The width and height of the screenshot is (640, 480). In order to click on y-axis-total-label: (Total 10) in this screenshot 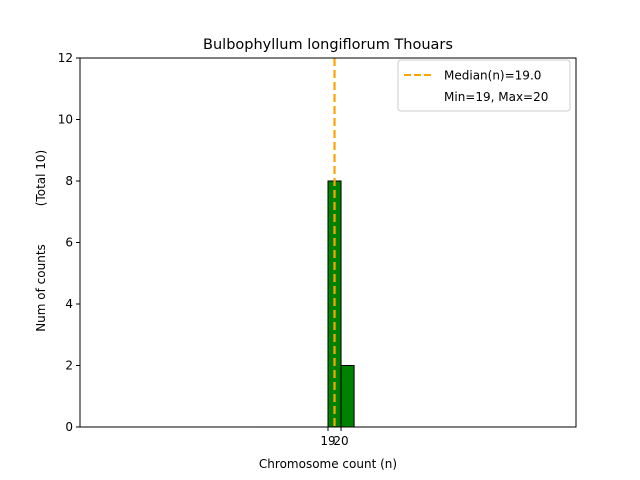, I will do `click(41, 178)`.